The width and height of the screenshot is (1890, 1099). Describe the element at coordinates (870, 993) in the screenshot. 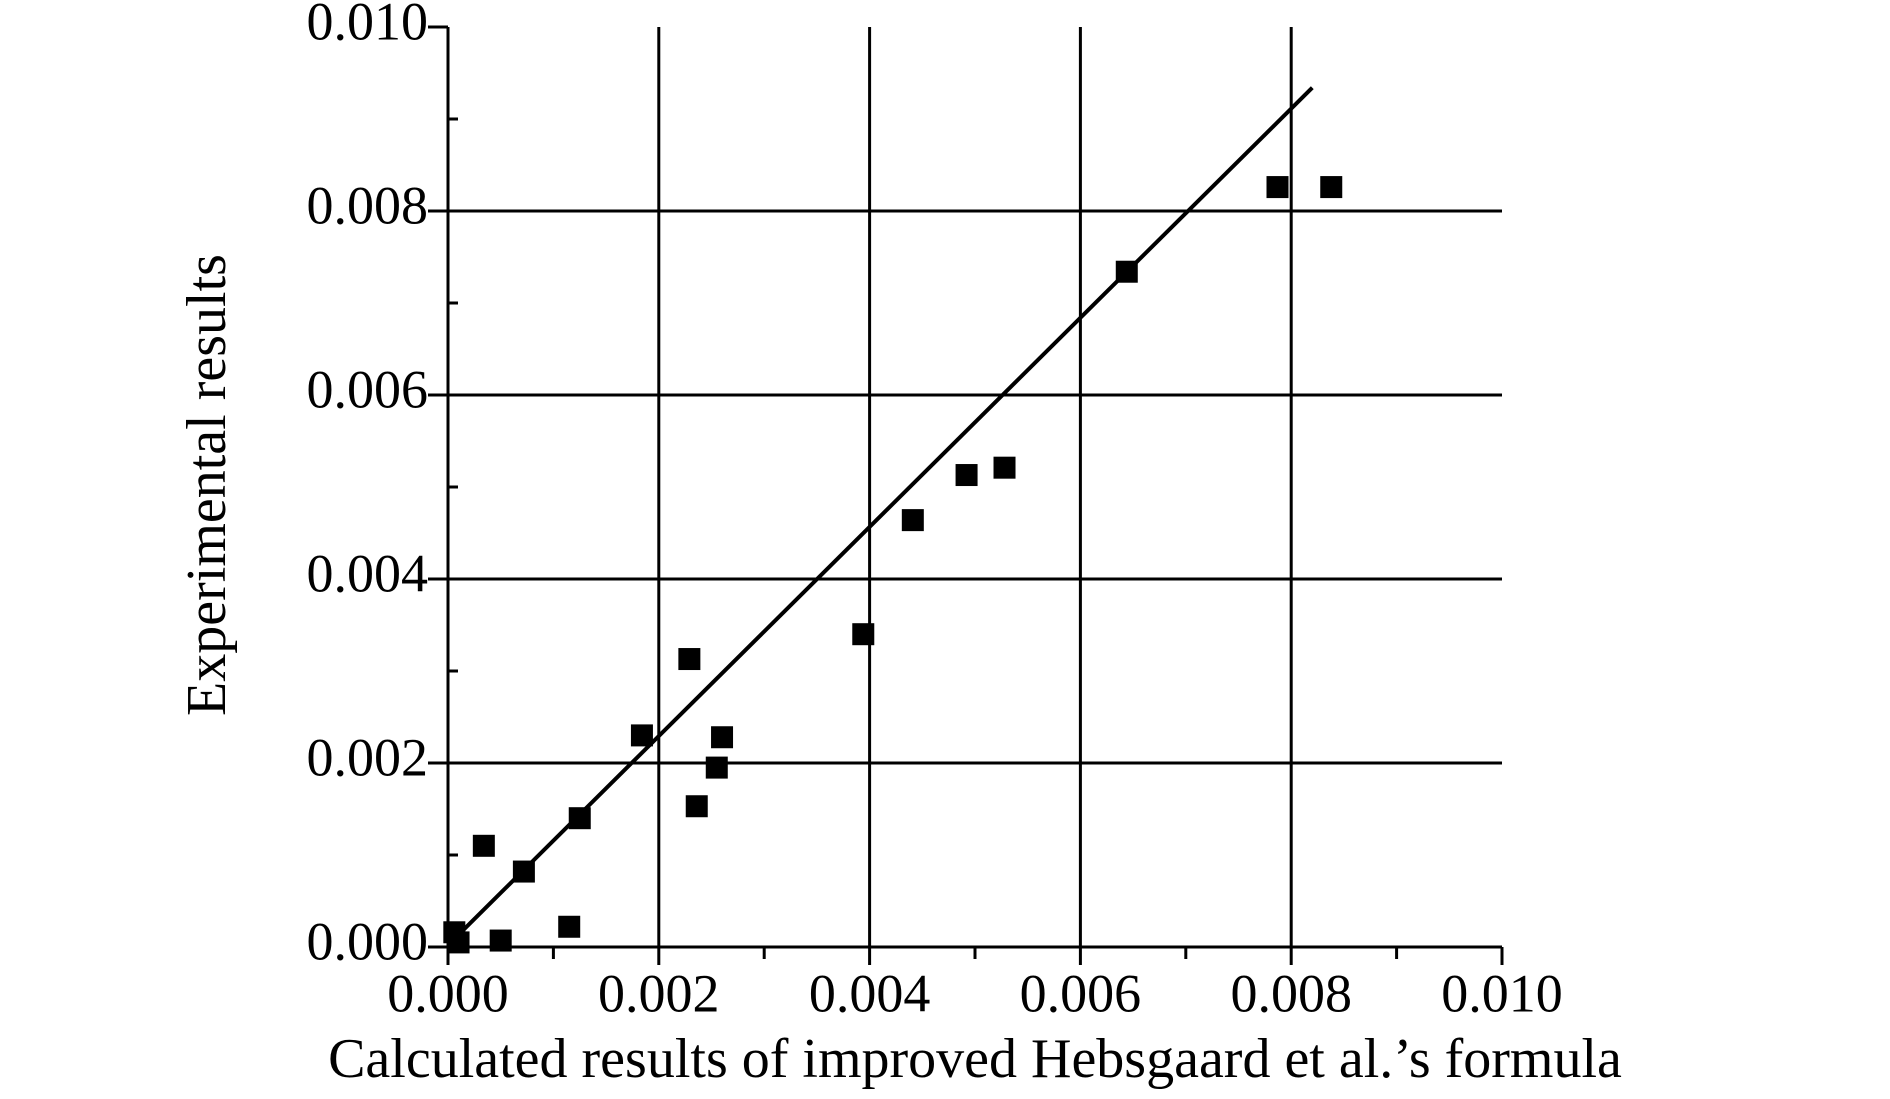

I see `x-tick-label: 0.004` at that location.